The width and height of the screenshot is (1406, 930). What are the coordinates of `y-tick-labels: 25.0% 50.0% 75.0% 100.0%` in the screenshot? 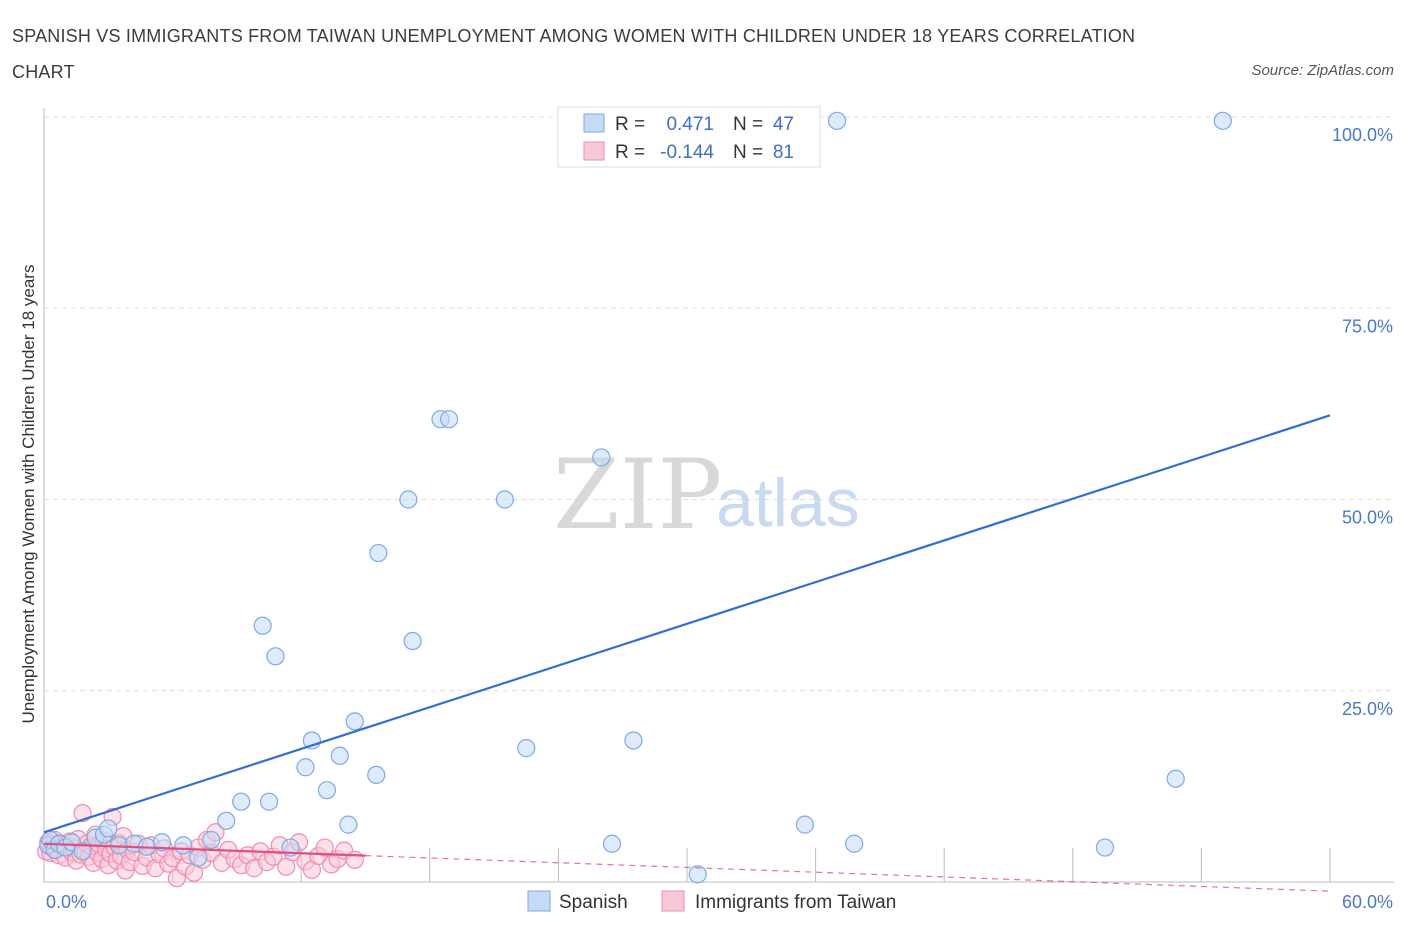 It's located at (1362, 422).